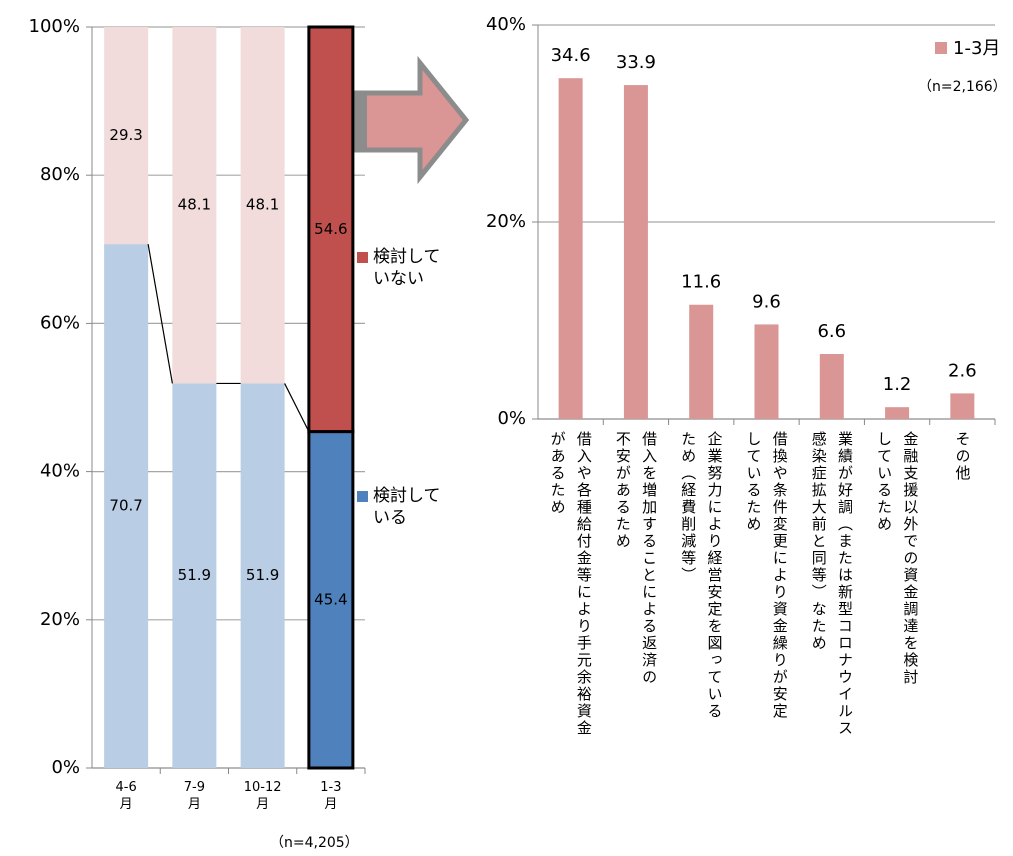 The image size is (1013, 856). I want to click on x-tick-label: 4-6 月, so click(126, 796).